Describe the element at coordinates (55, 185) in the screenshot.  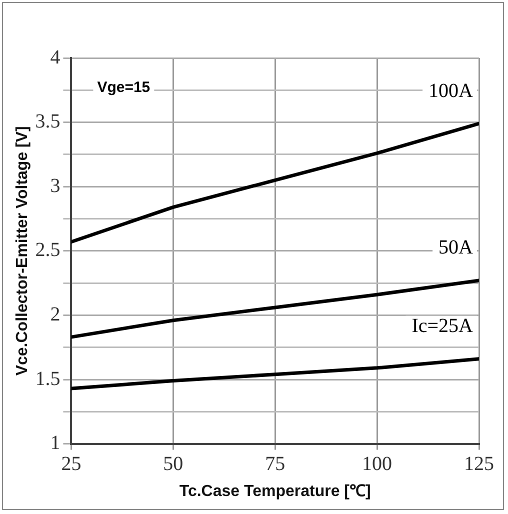
I see `y-tick-label: 3` at that location.